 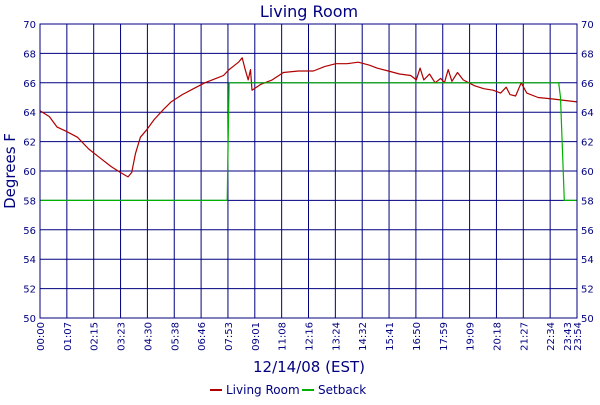 I want to click on y-tick-label-left: 52, so click(x=29, y=290).